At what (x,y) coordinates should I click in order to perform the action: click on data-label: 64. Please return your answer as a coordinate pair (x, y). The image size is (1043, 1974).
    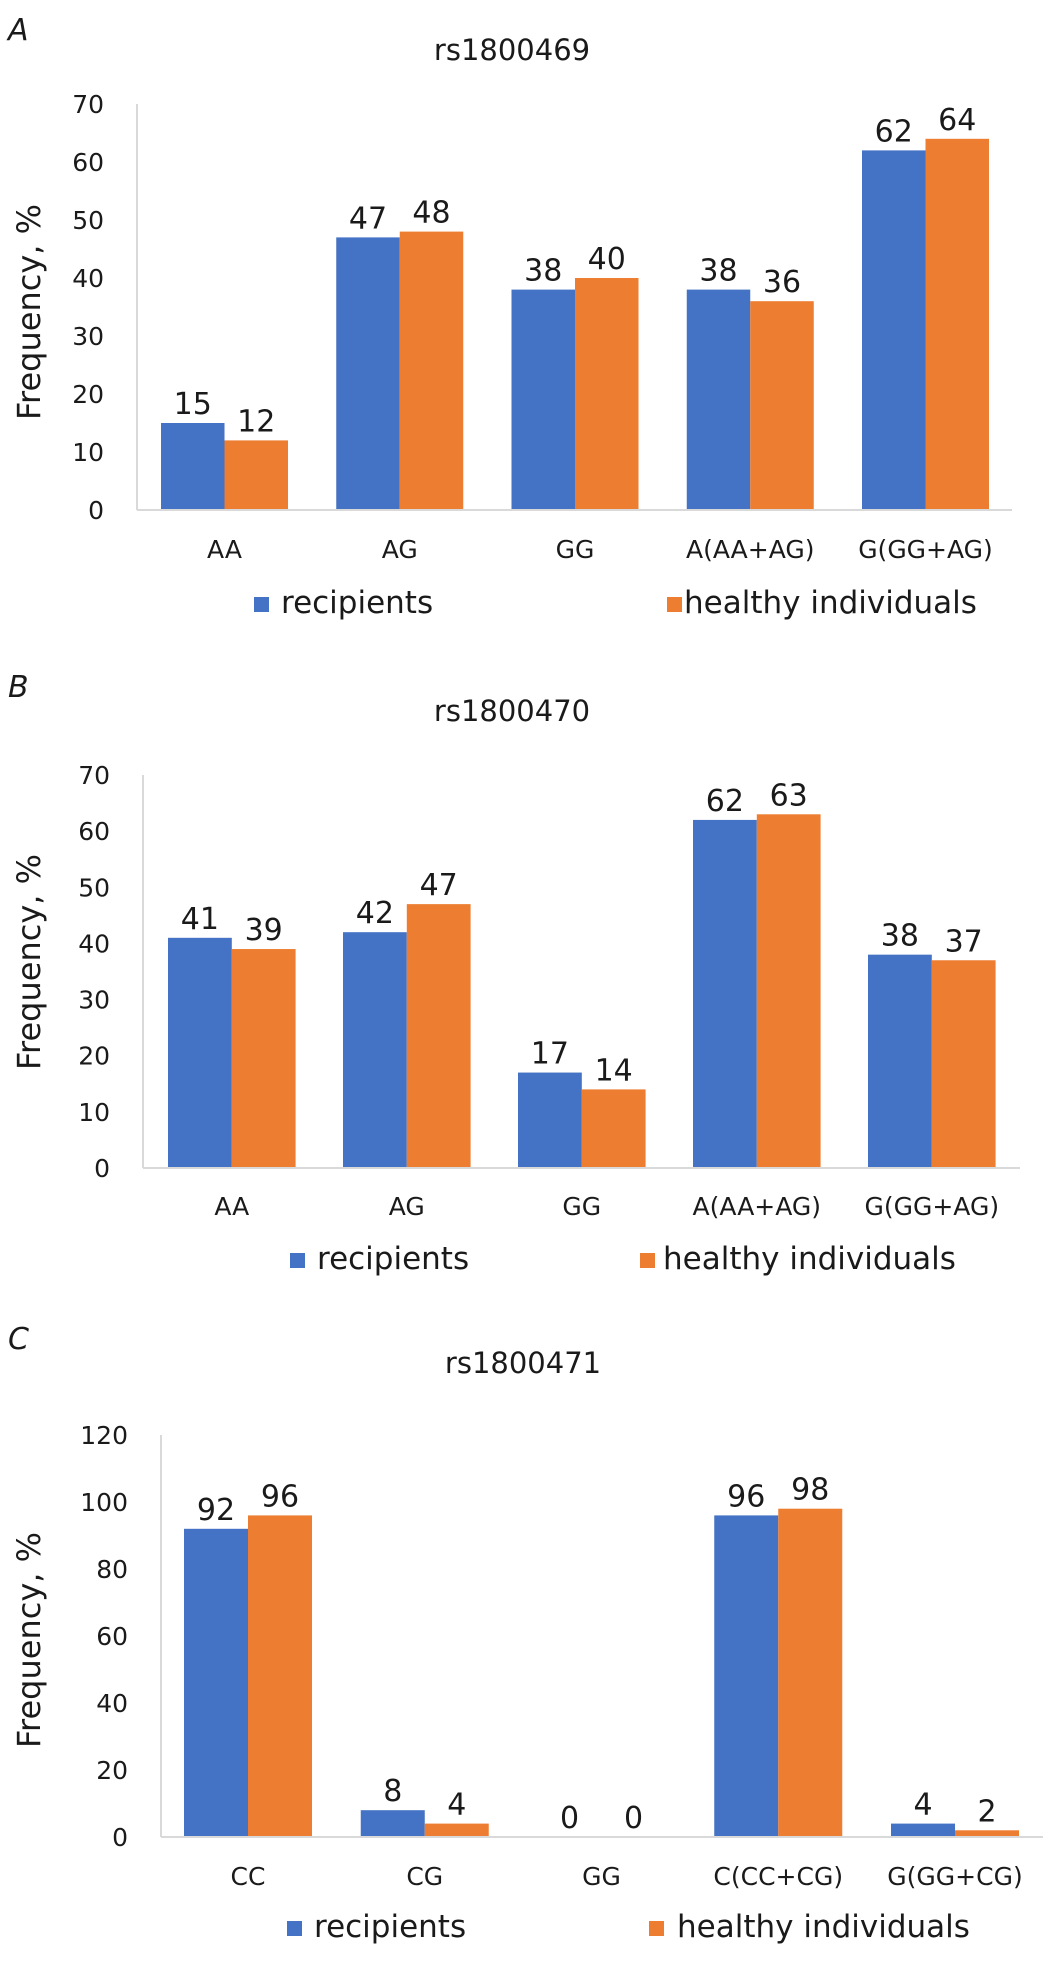
    Looking at the image, I should click on (957, 120).